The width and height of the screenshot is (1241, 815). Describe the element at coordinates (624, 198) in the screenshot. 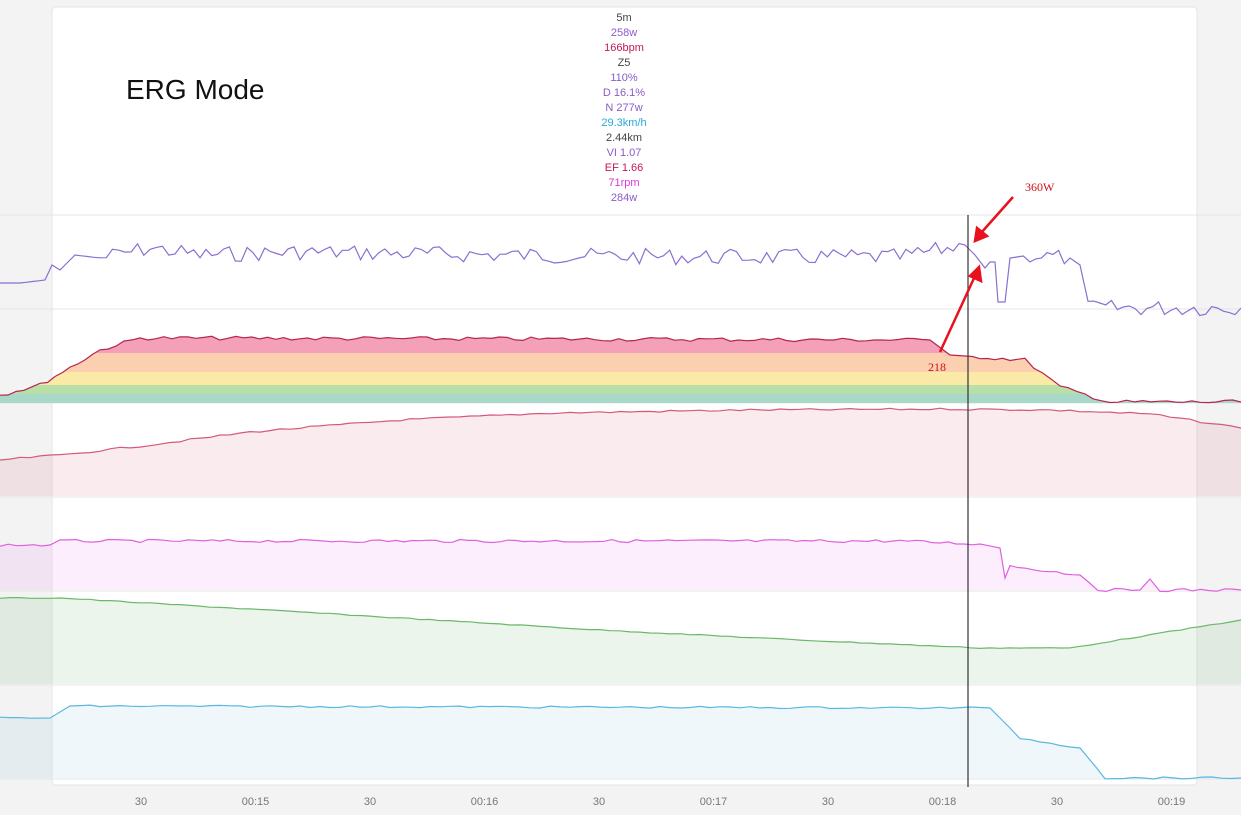

I see `stat: 284w` at that location.